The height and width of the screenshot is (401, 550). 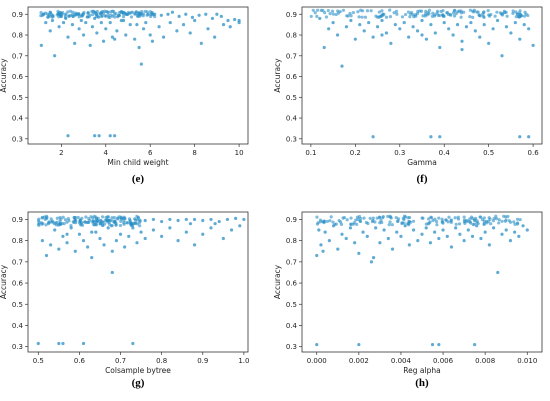 I want to click on panel-caption: (e), so click(x=138, y=179).